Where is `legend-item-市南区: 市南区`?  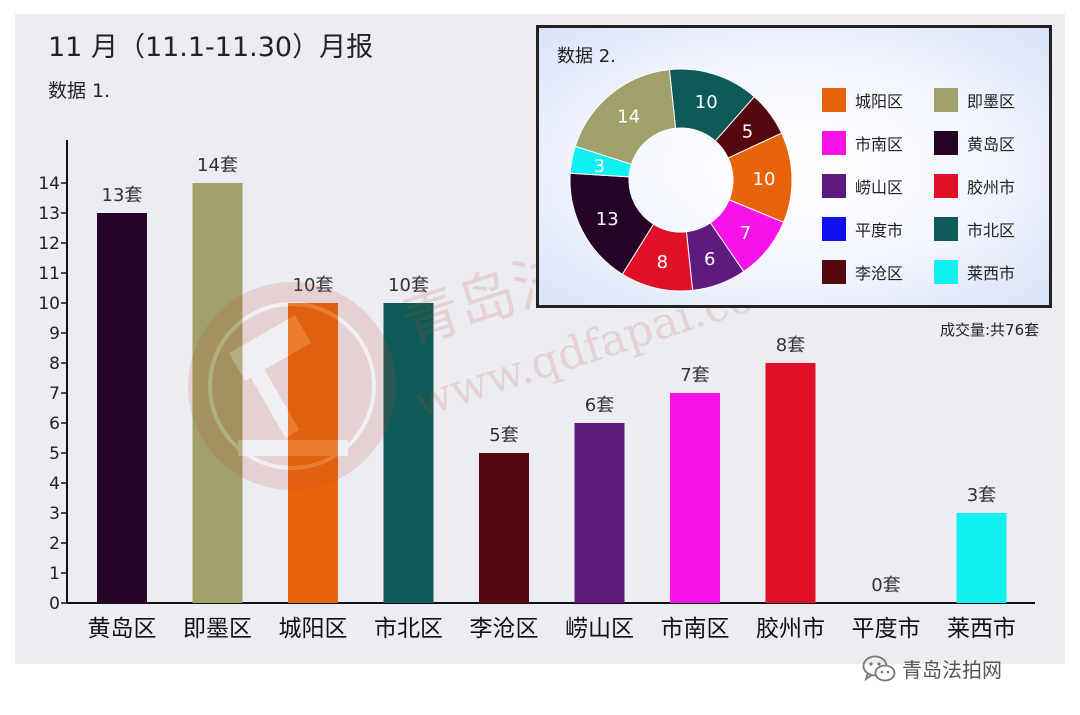 legend-item-市南区: 市南区 is located at coordinates (862, 143).